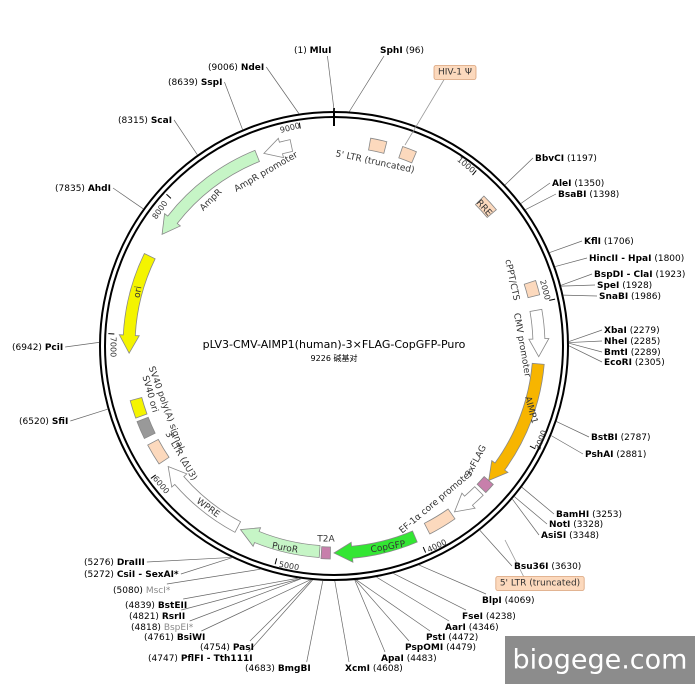 This screenshot has width=700, height=700. What do you see at coordinates (158, 591) in the screenshot?
I see `site-name: MscI*` at bounding box center [158, 591].